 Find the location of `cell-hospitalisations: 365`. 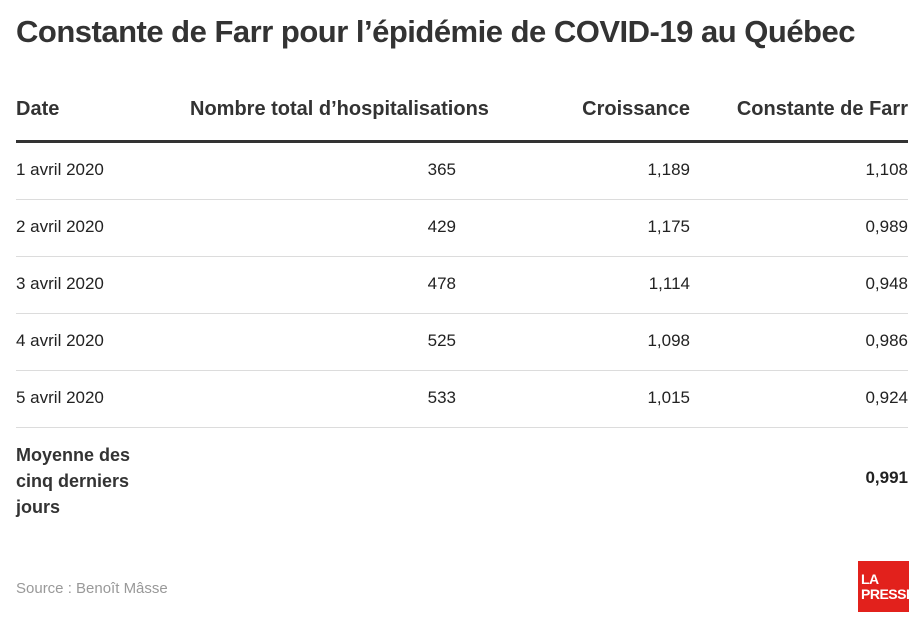

cell-hospitalisations: 365 is located at coordinates (441, 169).